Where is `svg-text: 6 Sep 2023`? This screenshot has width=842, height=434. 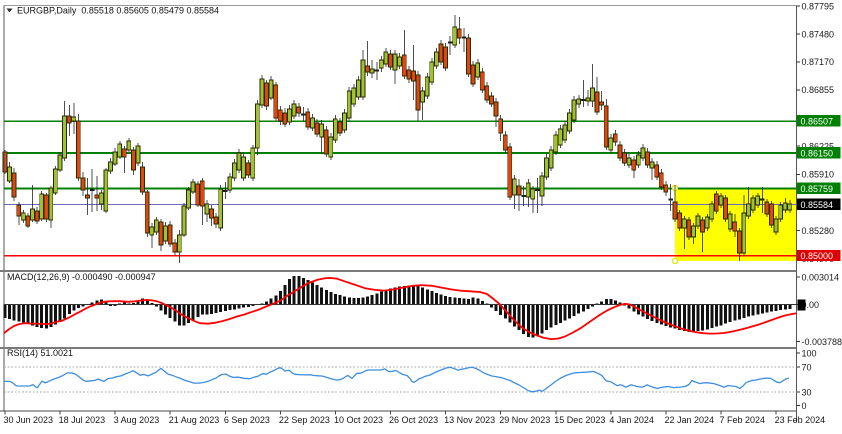
svg-text: 6 Sep 2023 is located at coordinates (247, 420).